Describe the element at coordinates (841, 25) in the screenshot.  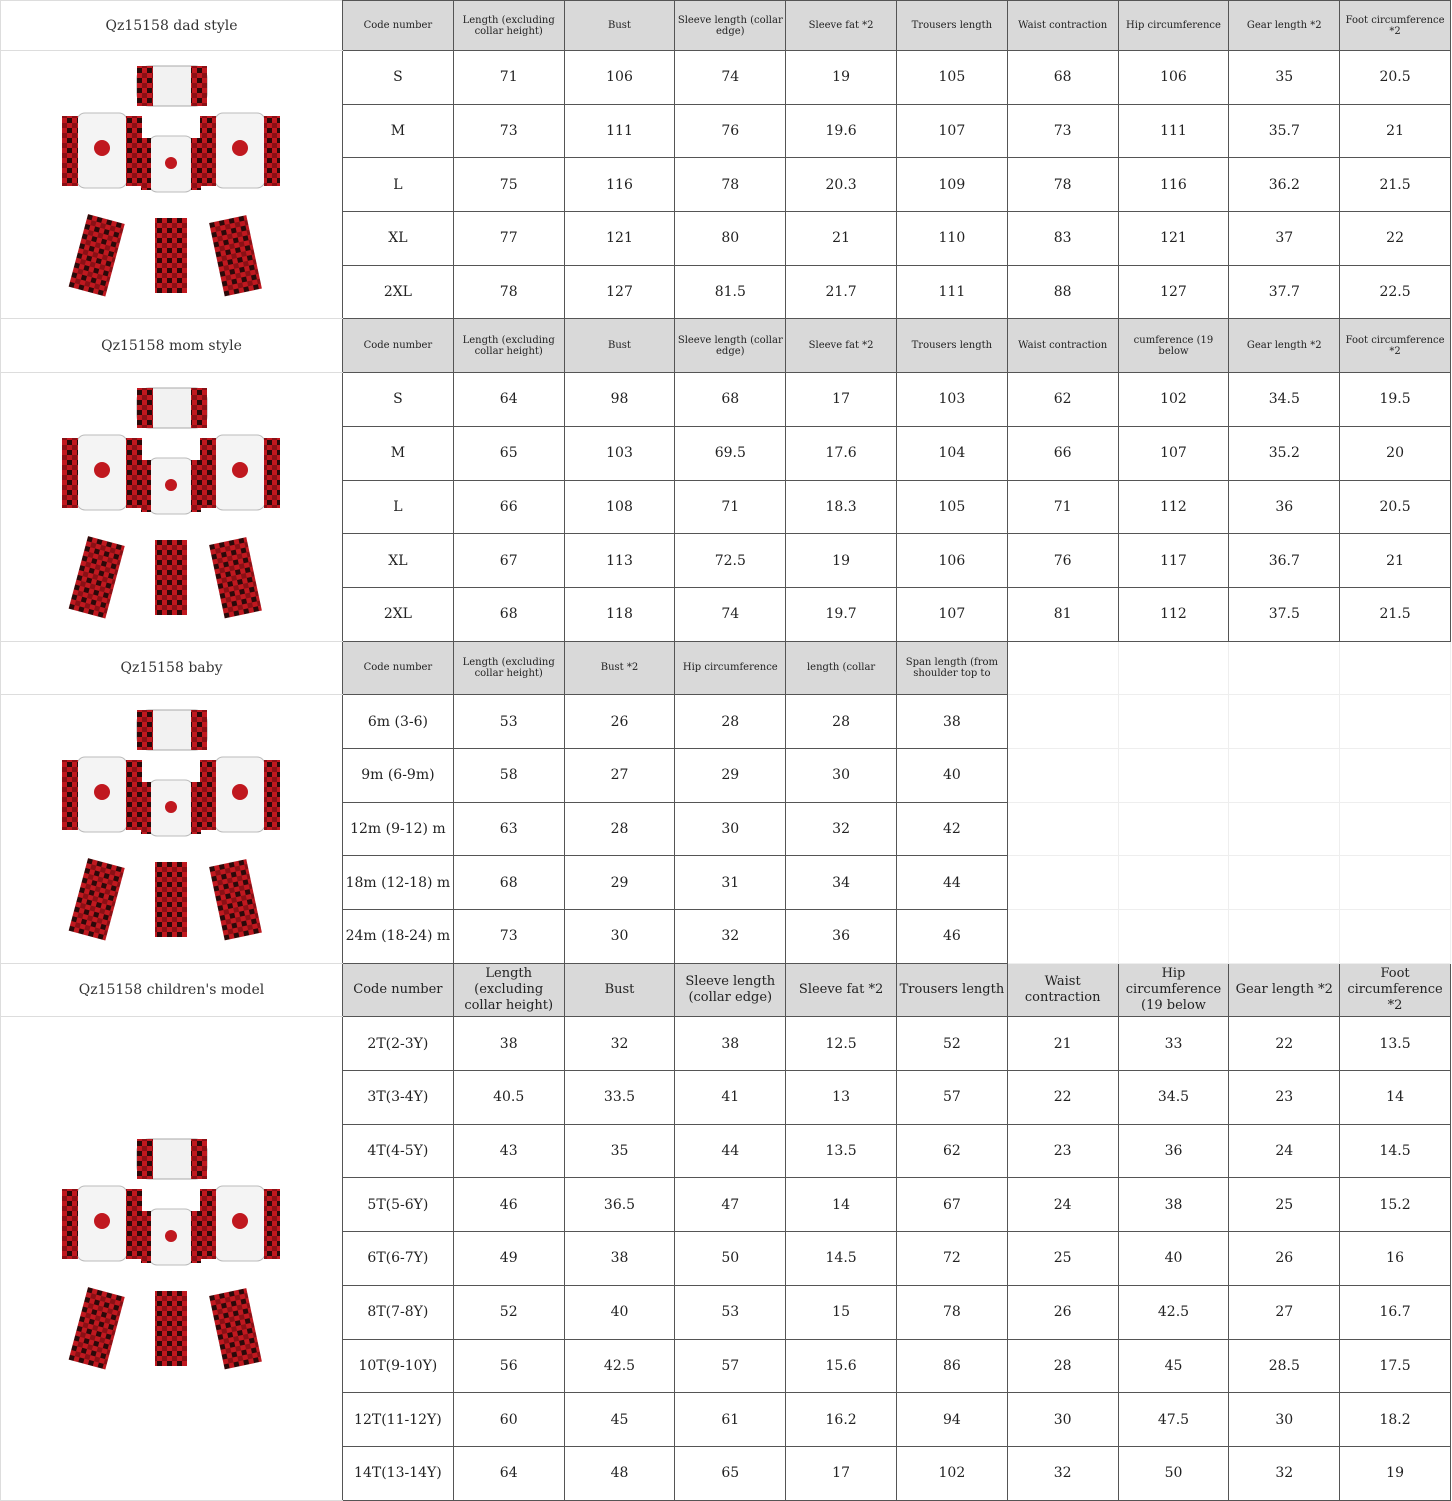
I see `column-header: Sleeve fat *2` at that location.